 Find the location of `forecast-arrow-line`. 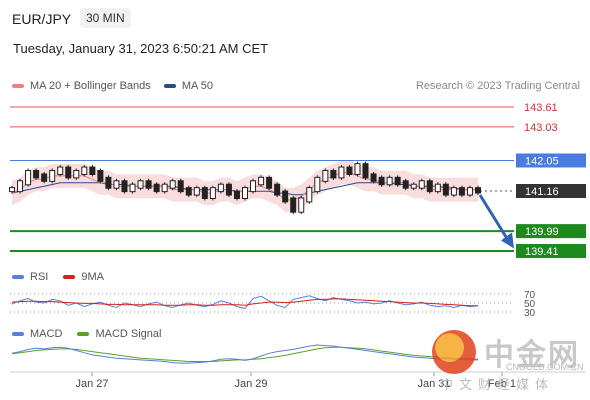

forecast-arrow-line is located at coordinates (493, 217).